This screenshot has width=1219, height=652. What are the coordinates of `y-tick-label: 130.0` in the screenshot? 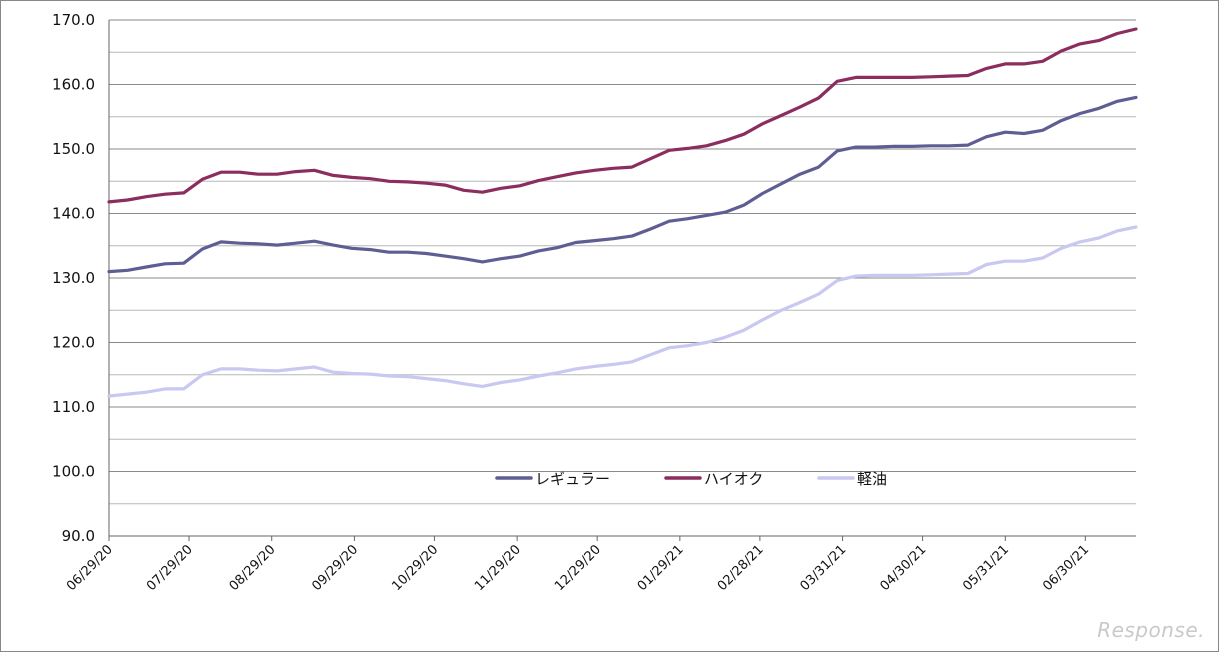 It's located at (73, 278).